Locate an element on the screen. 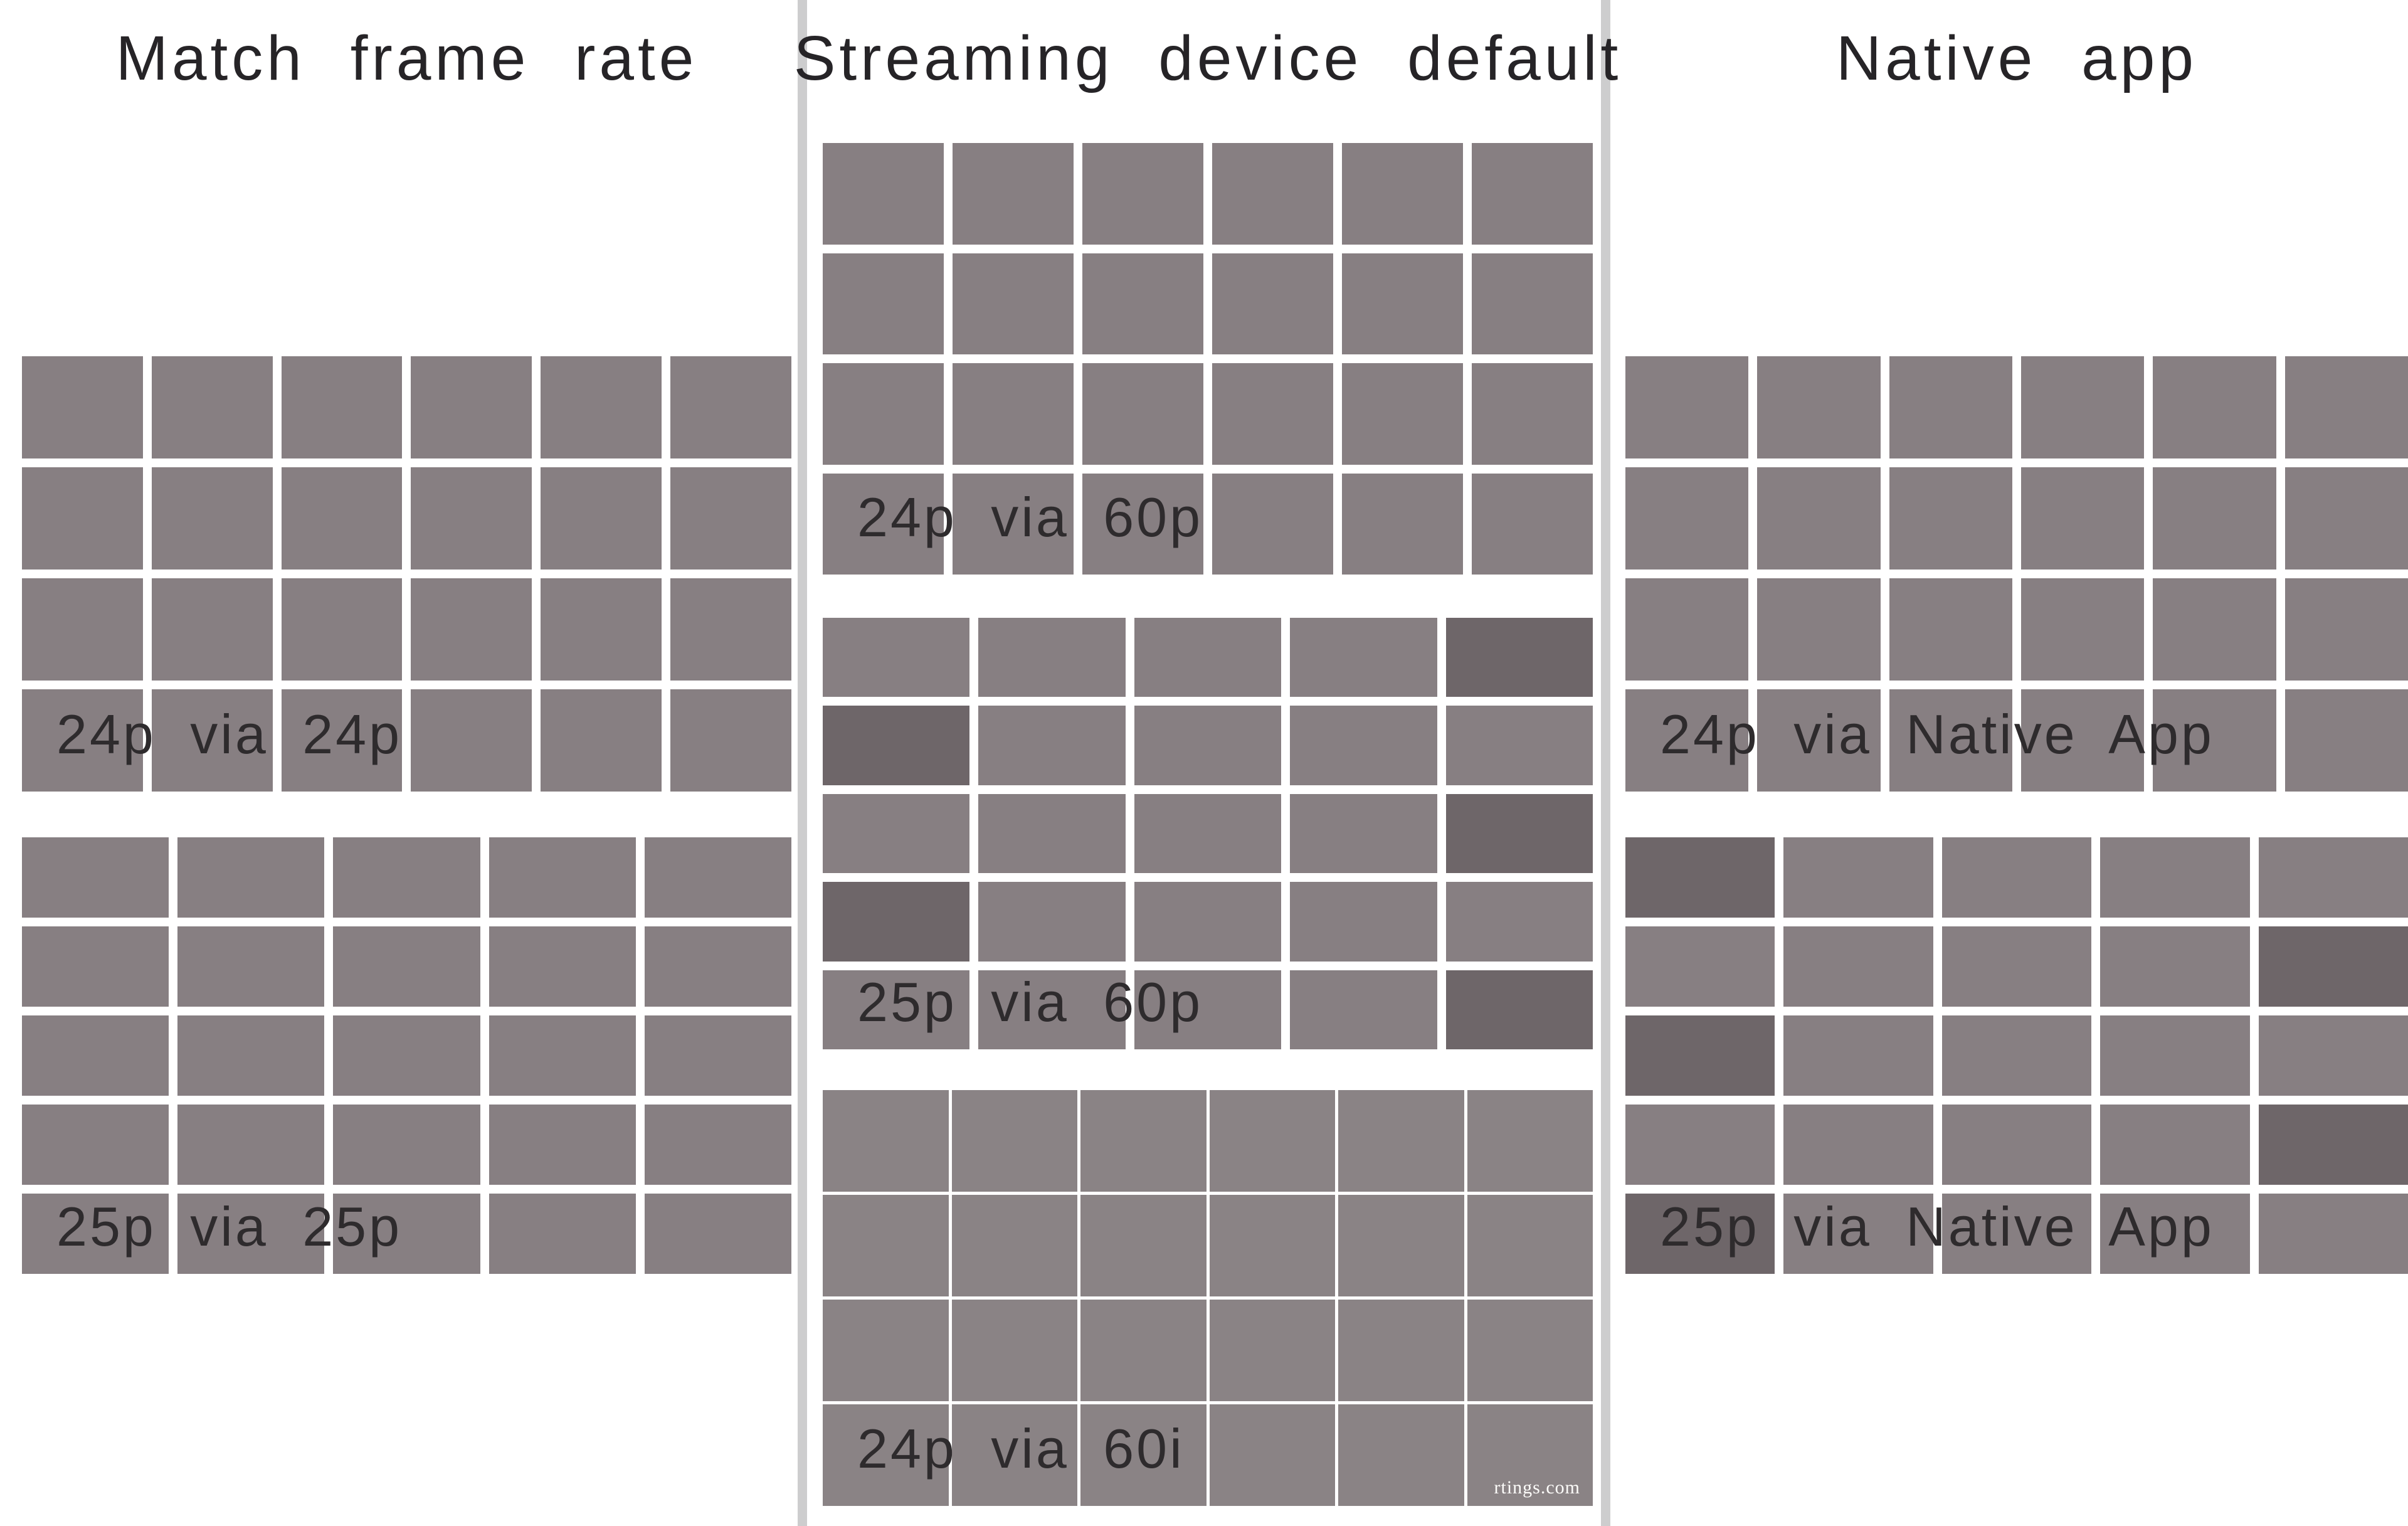  rtings-watermark: rtings.com is located at coordinates (1537, 1487).